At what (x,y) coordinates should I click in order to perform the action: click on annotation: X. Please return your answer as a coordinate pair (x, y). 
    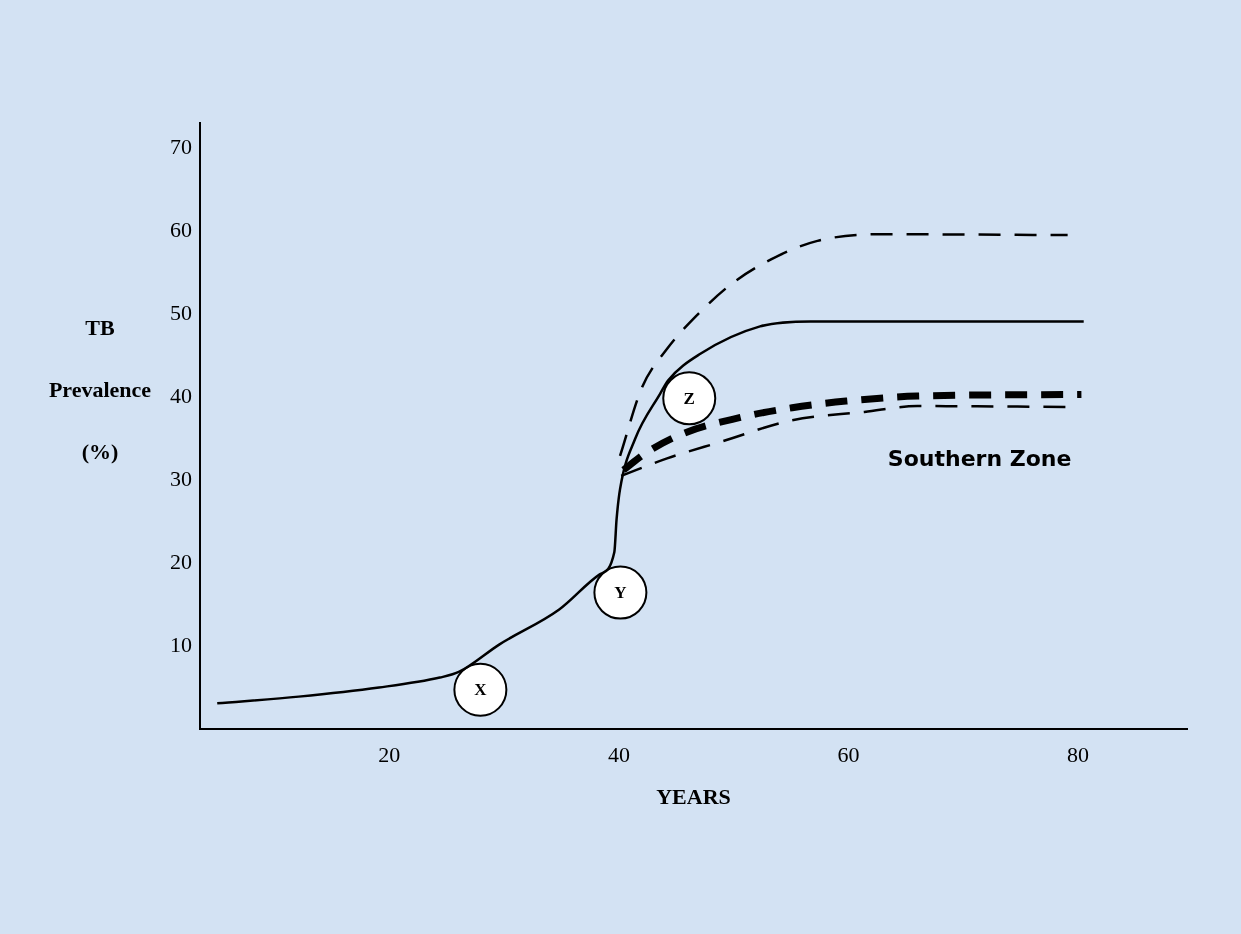
    Looking at the image, I should click on (481, 690).